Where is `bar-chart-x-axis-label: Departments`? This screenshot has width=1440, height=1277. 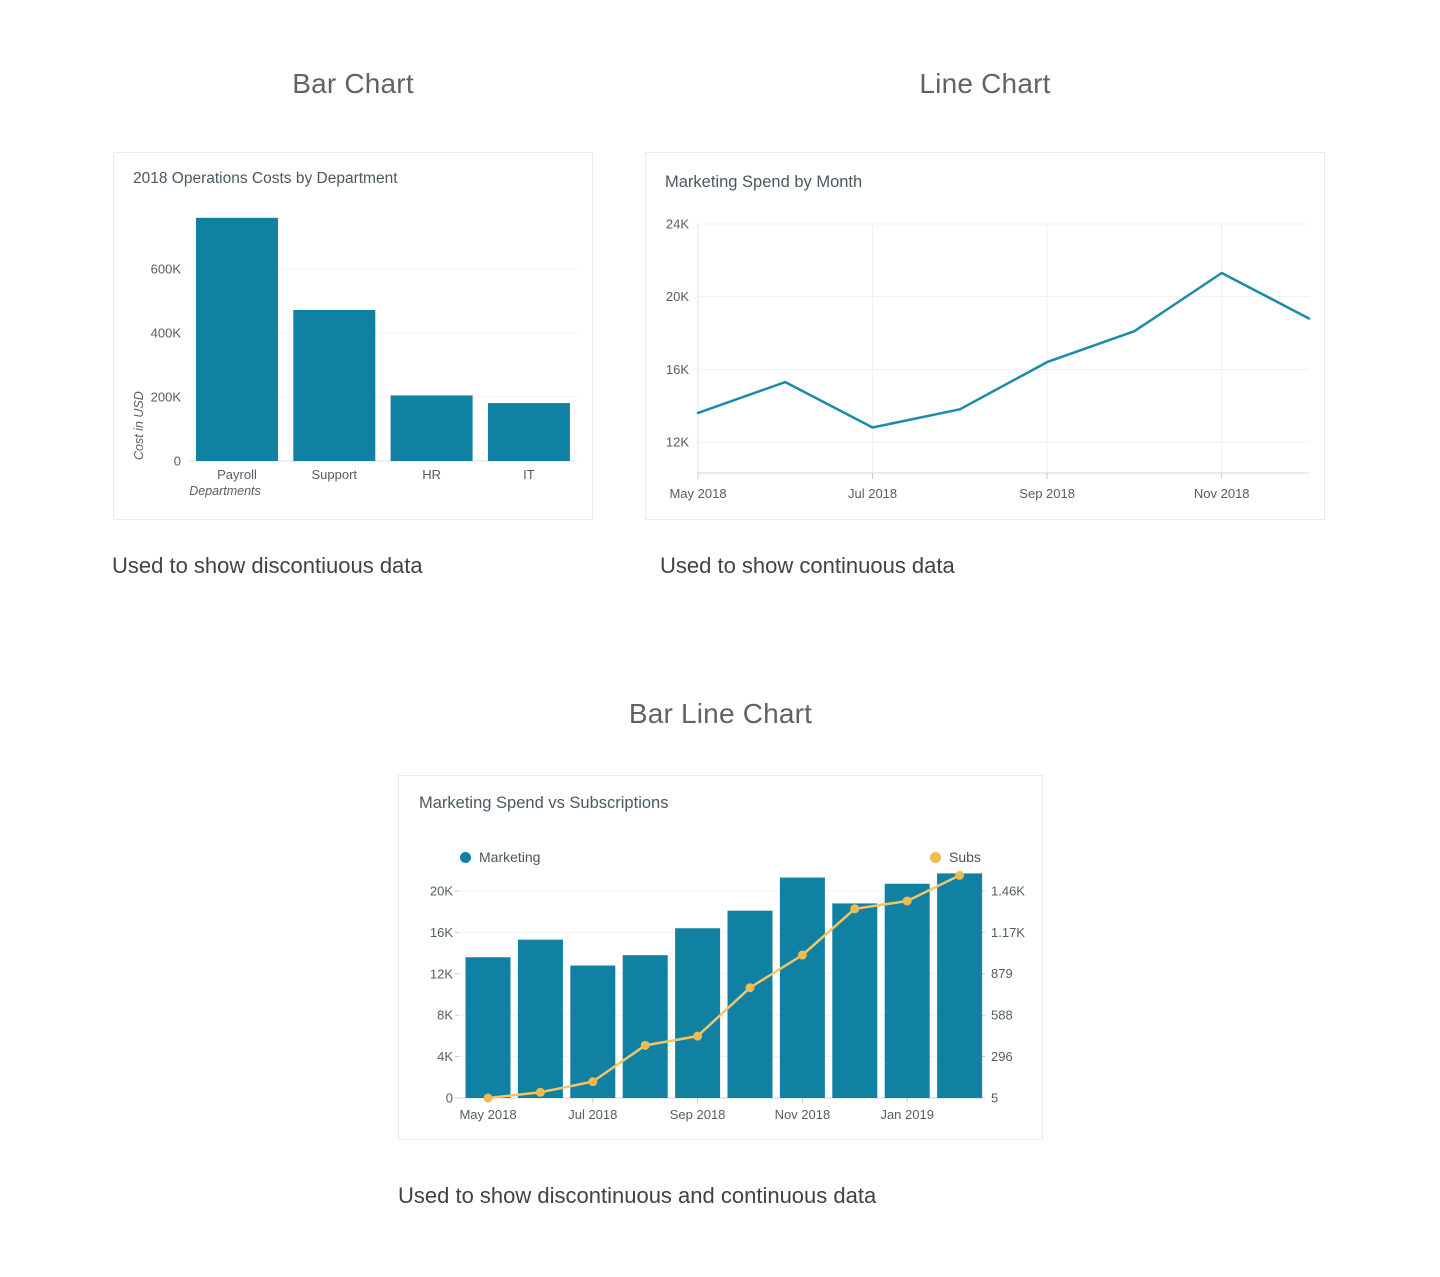 bar-chart-x-axis-label: Departments is located at coordinates (225, 491).